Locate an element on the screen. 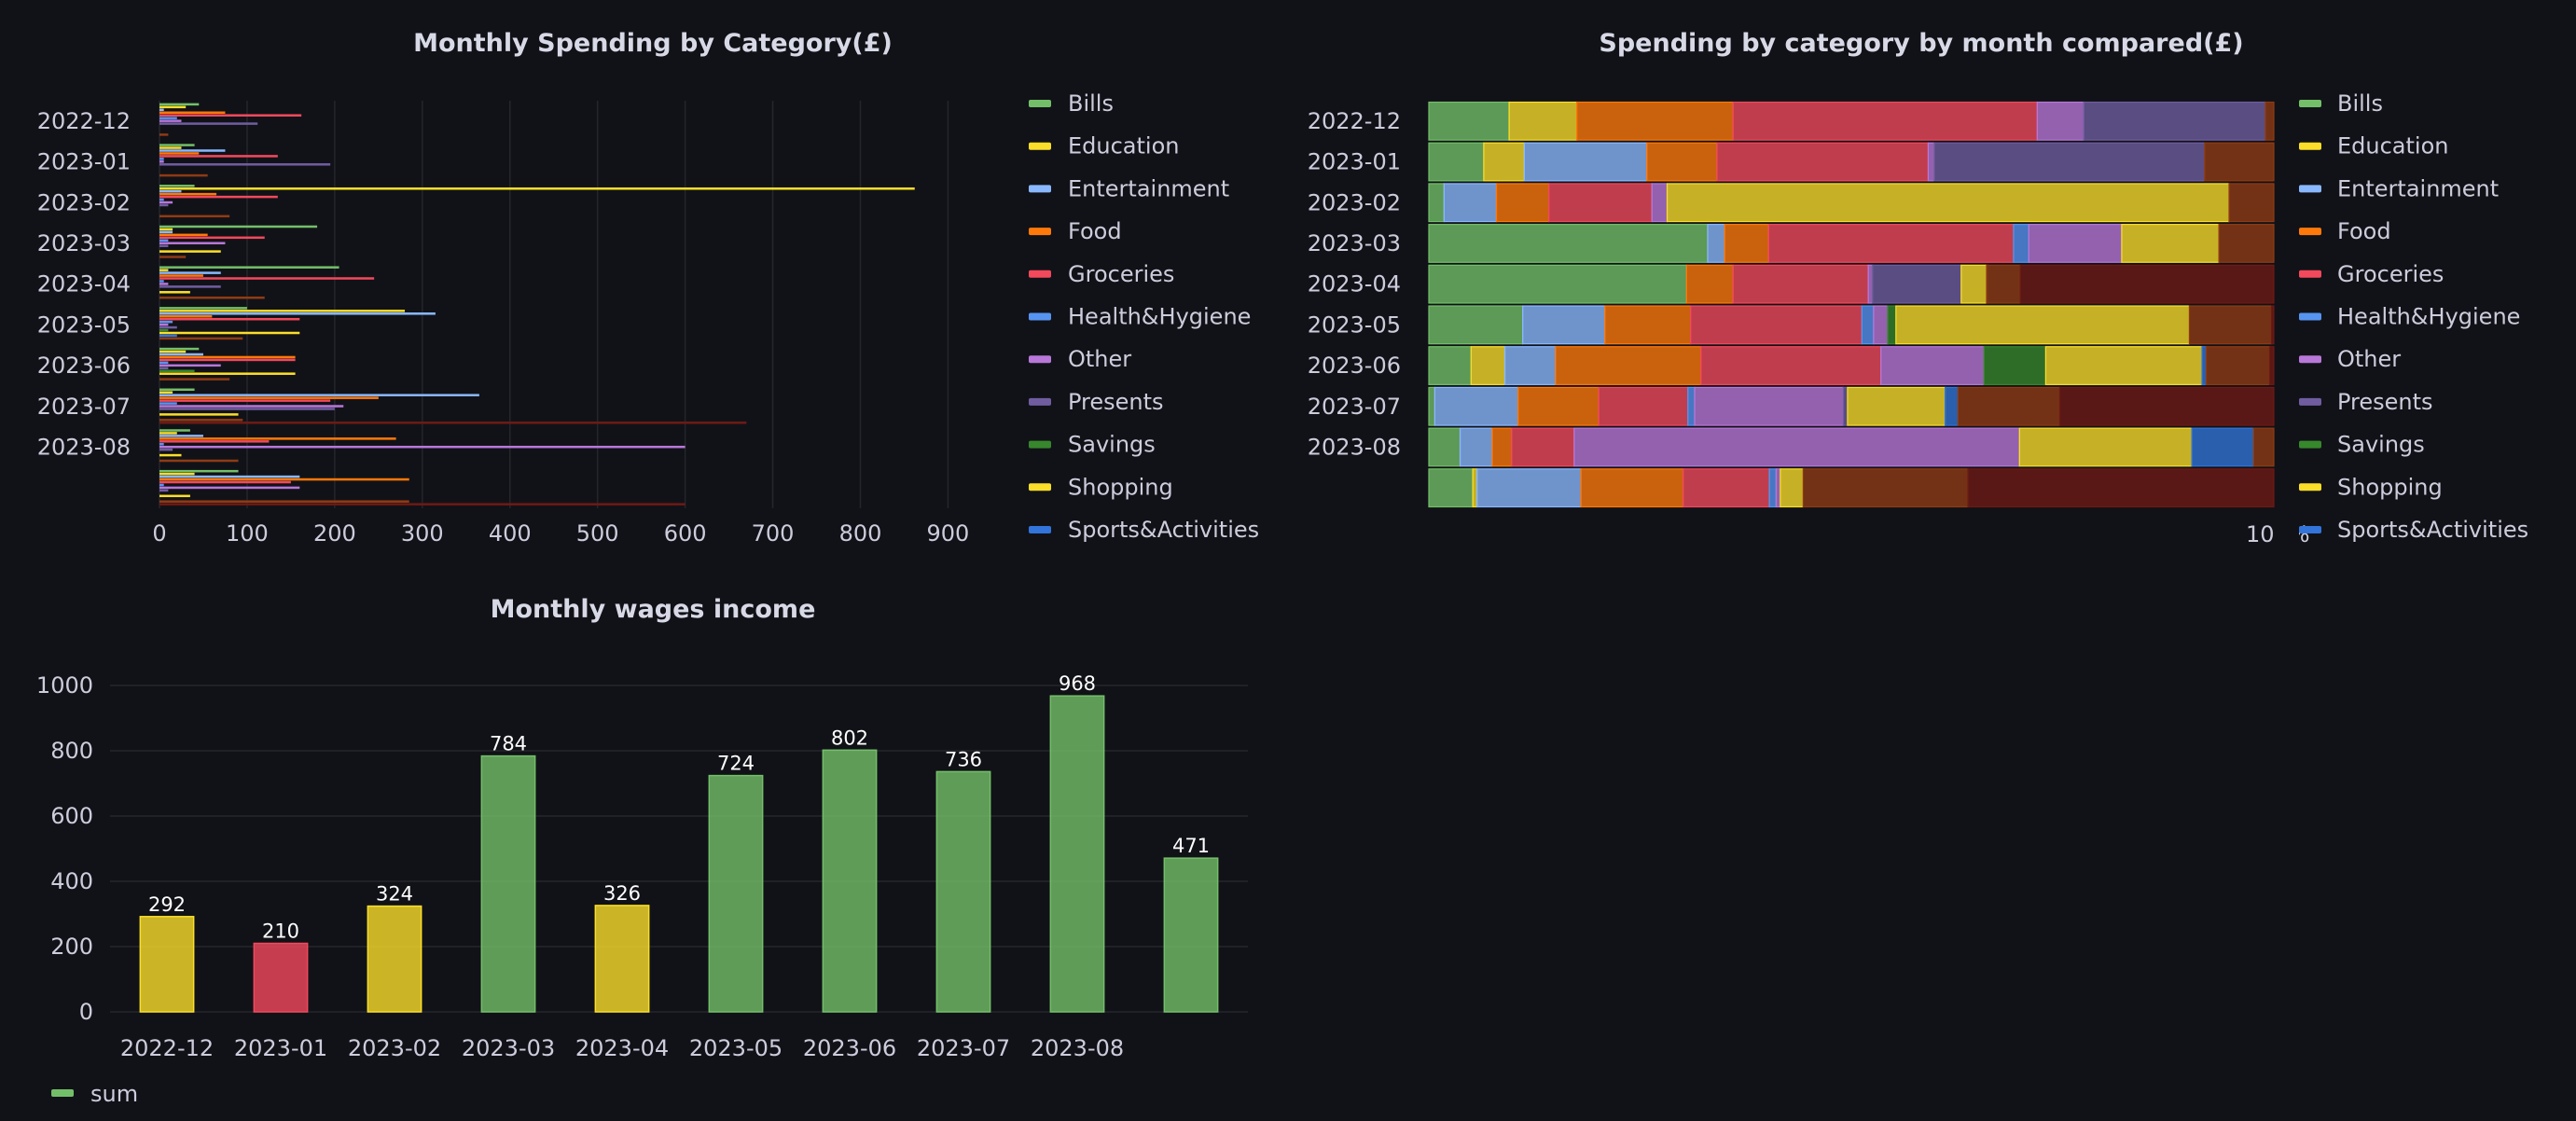  segment-remainder2-blank is located at coordinates (2121, 488).